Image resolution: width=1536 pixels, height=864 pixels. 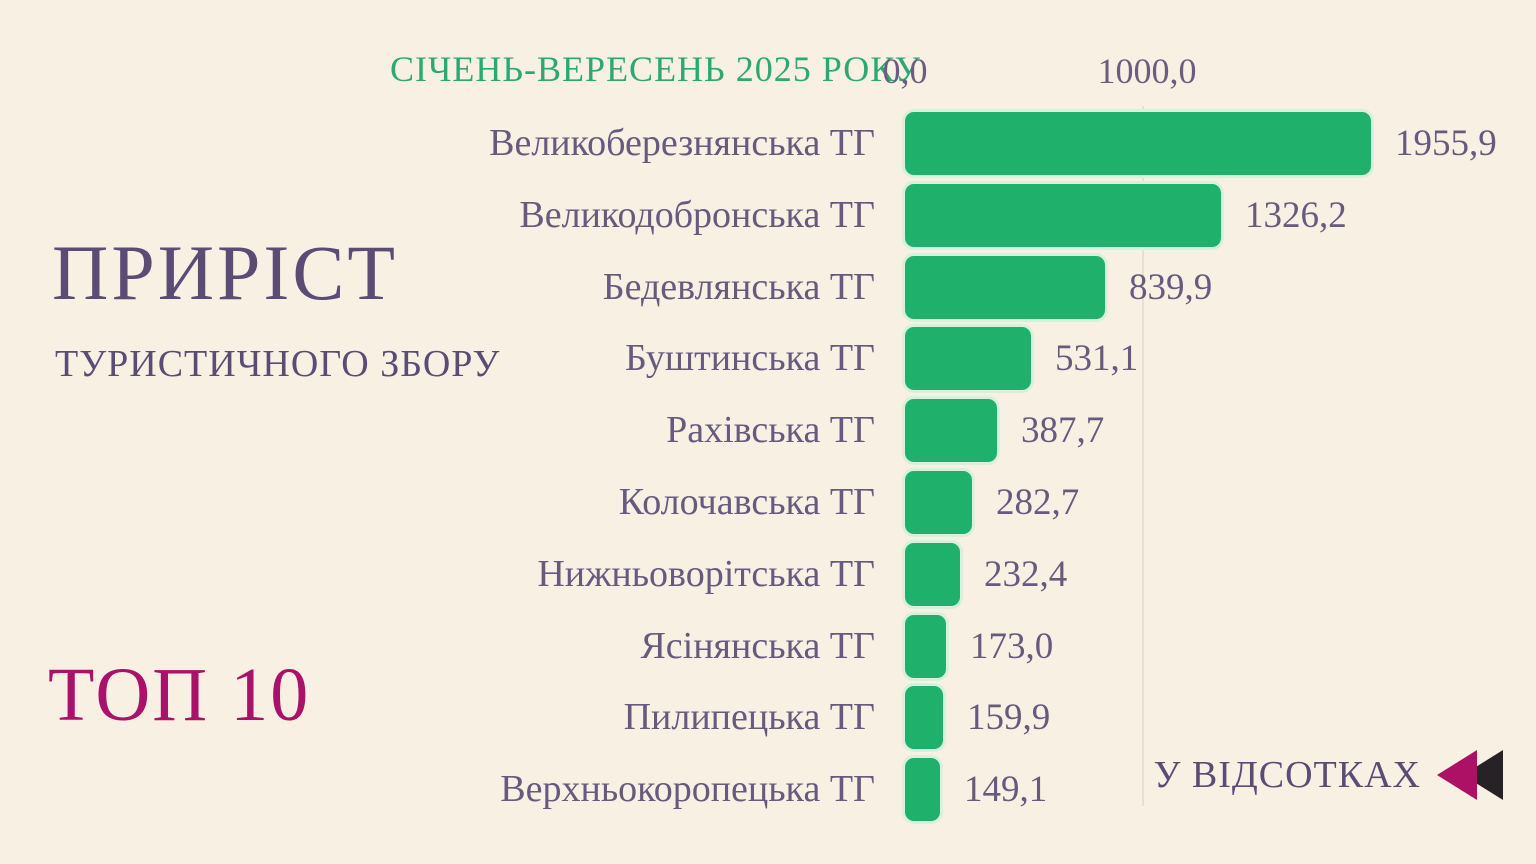 I want to click on value-label: 159,9, so click(x=1009, y=717).